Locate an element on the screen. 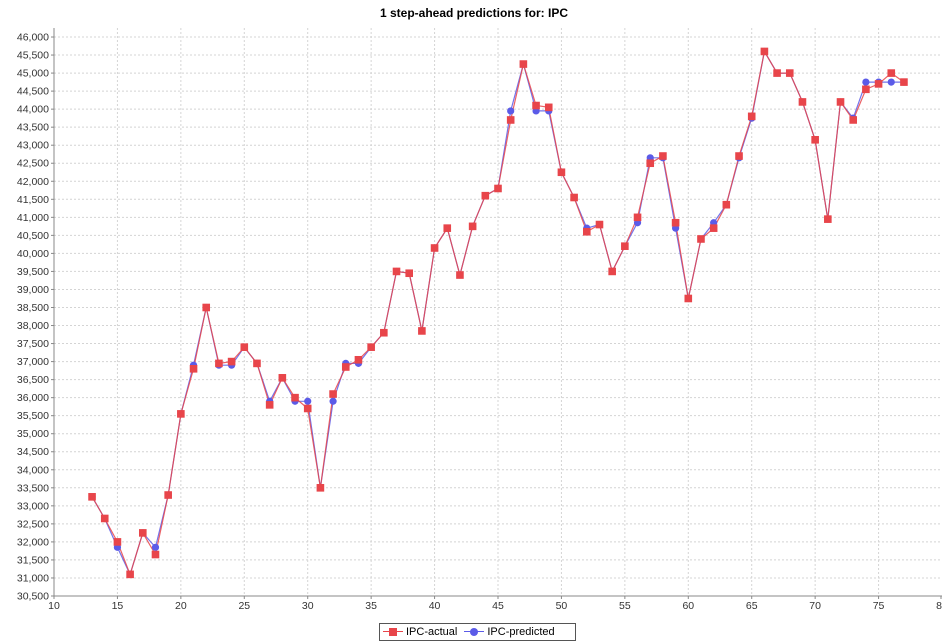 This screenshot has width=948, height=644. y-tick-label: 32,500 is located at coordinates (33, 524).